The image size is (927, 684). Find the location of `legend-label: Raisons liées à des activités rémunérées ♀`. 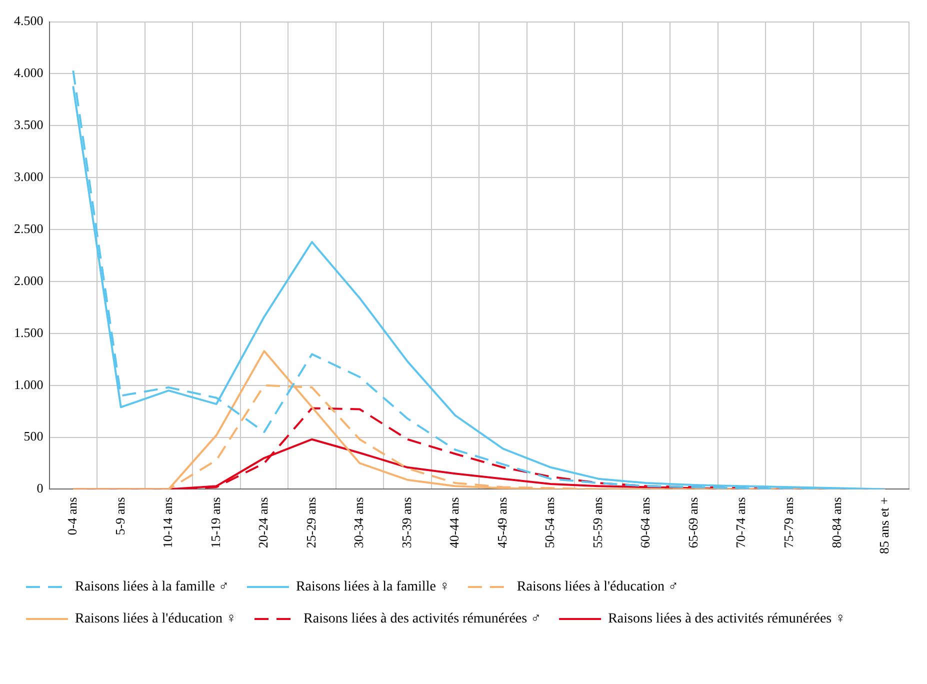

legend-label: Raisons liées à des activités rémunérées ♀ is located at coordinates (727, 619).